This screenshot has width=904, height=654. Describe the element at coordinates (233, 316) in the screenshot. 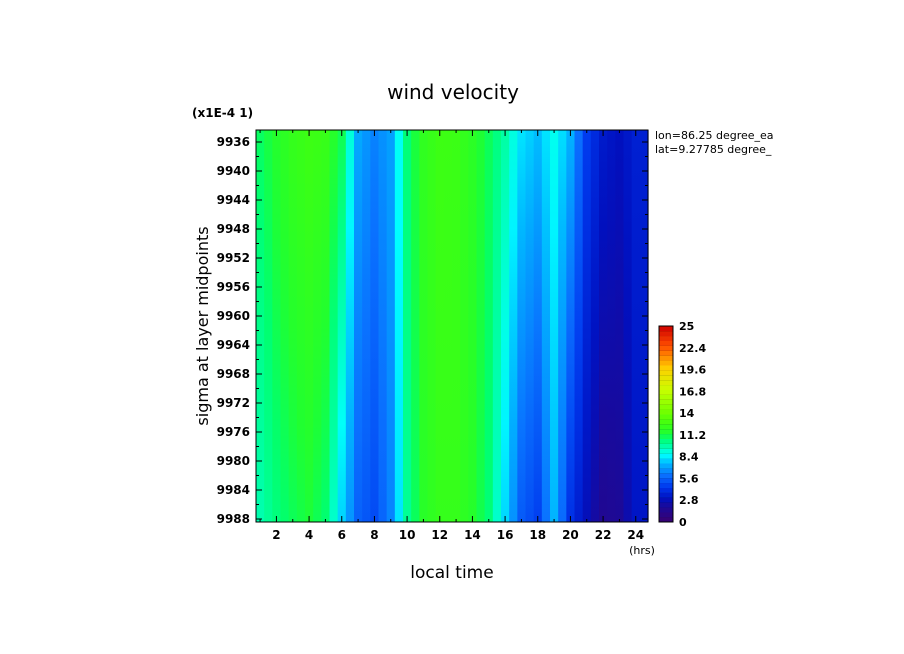

I see `y-tick-label: 9960` at that location.